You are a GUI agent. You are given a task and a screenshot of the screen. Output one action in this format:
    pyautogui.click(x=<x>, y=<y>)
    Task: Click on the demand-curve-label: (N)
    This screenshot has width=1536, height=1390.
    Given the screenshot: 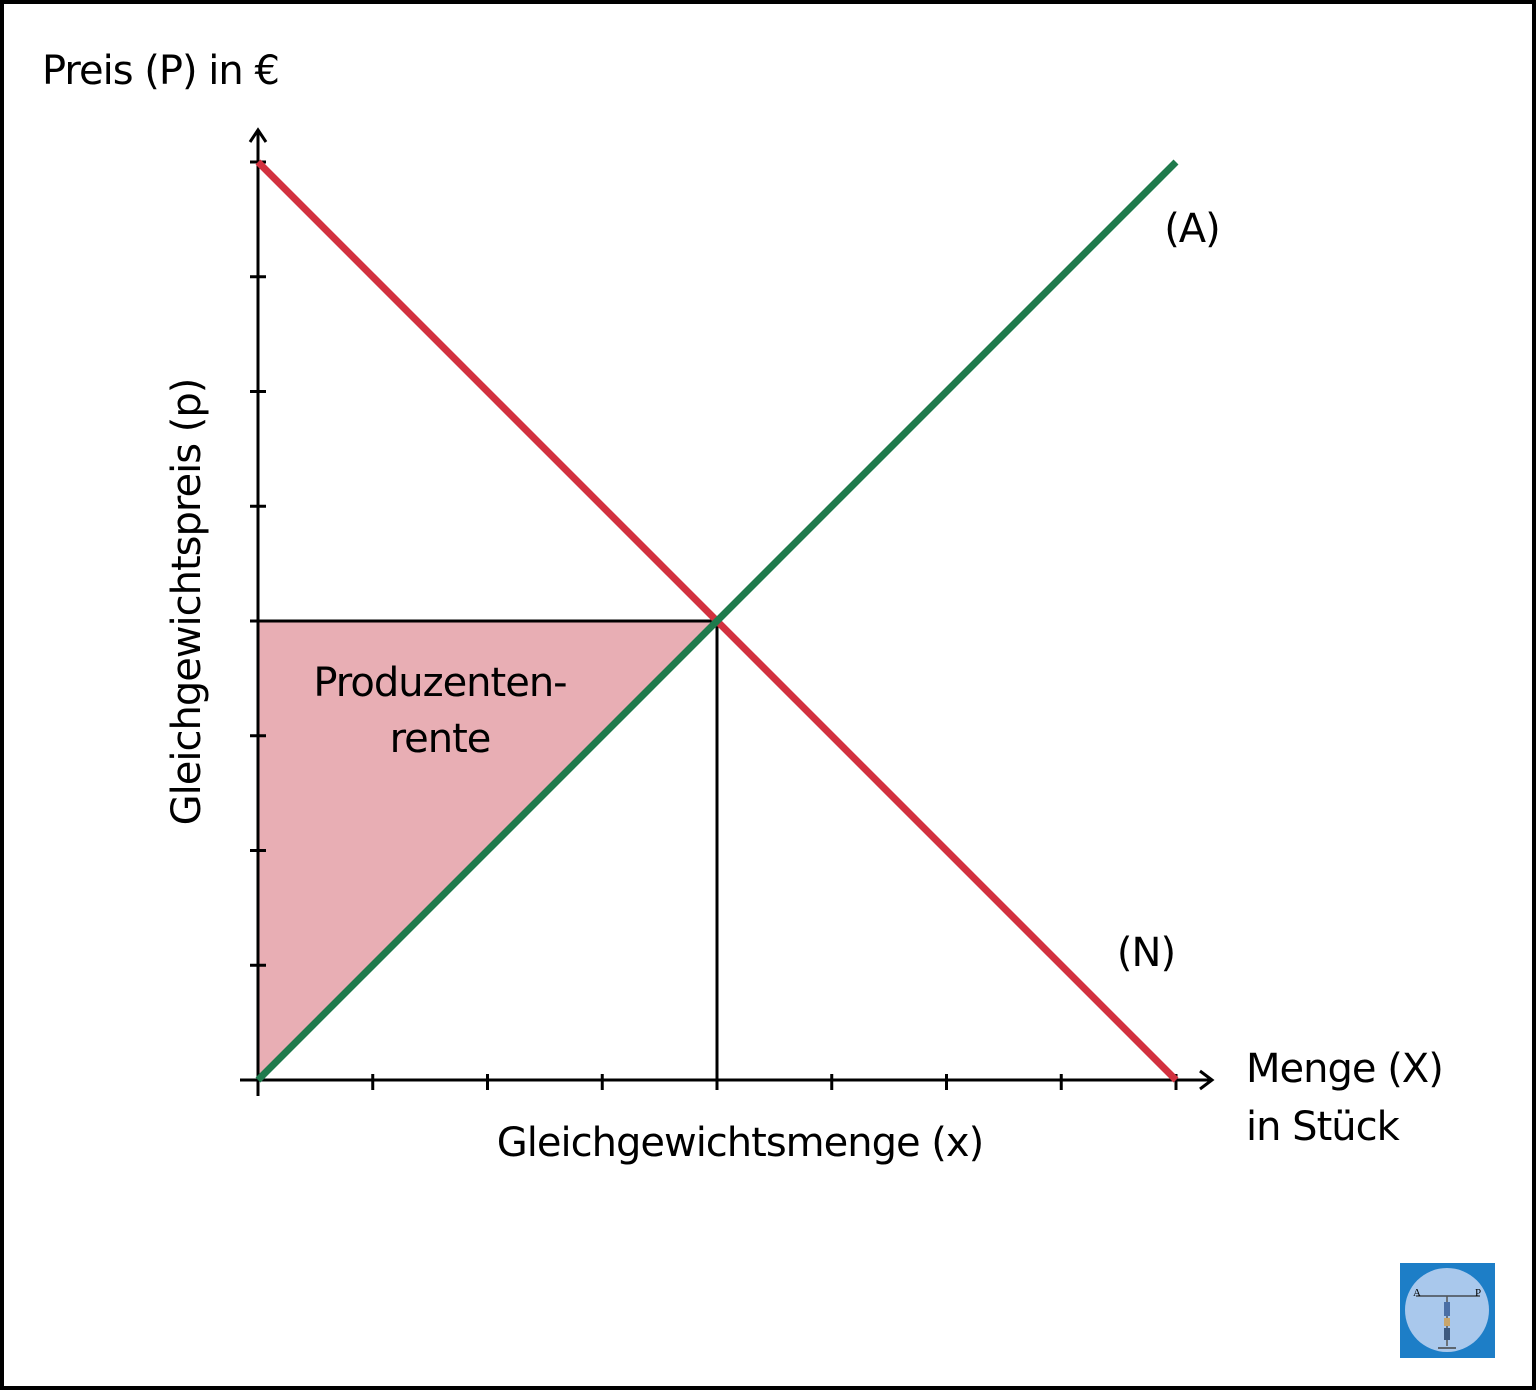 What is the action you would take?
    pyautogui.click(x=1146, y=953)
    